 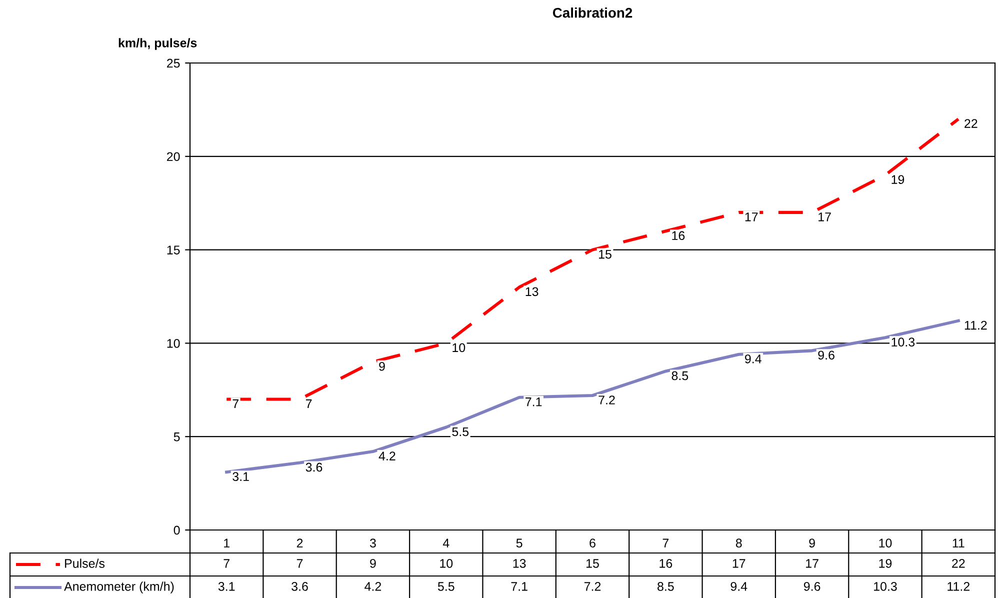 What do you see at coordinates (885, 543) in the screenshot?
I see `x-tick-label: 10` at bounding box center [885, 543].